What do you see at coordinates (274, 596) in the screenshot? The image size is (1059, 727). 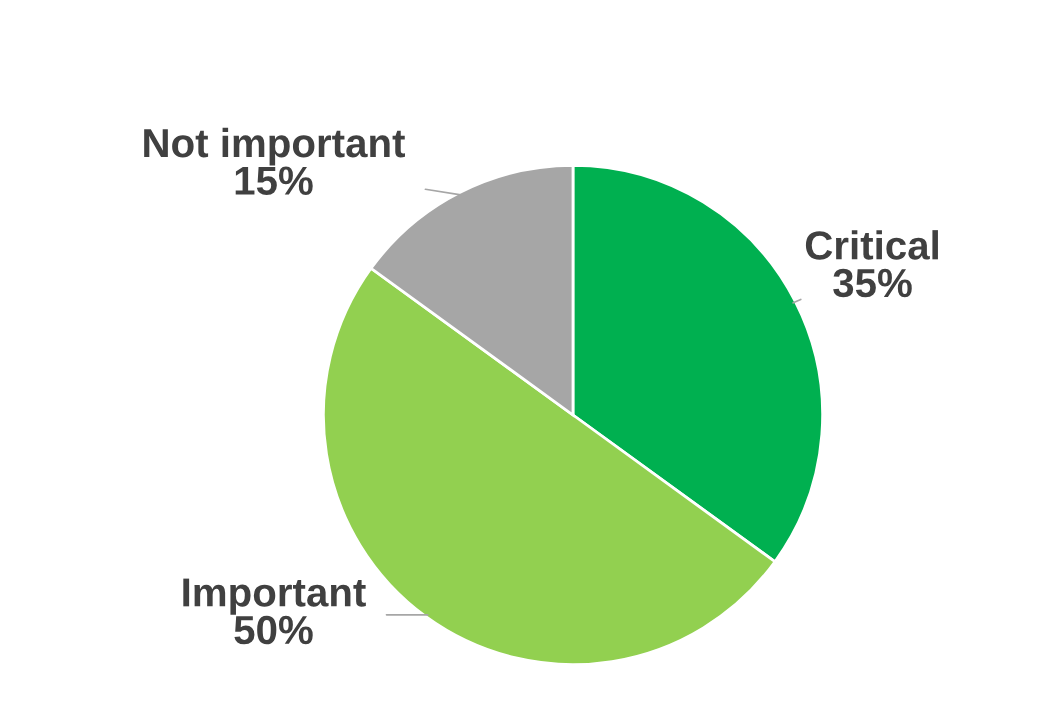 I see `slice-label: Important` at bounding box center [274, 596].